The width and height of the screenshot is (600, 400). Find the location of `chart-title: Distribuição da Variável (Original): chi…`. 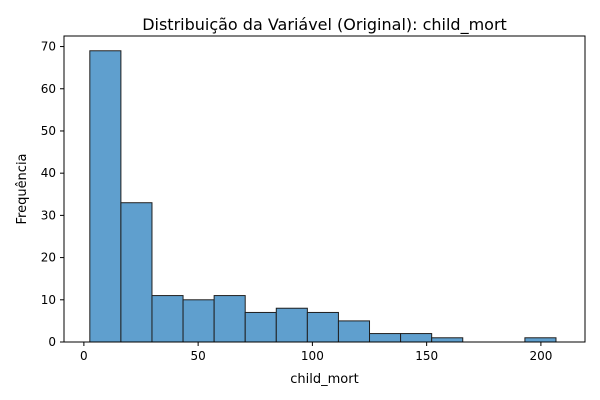

chart-title: Distribuição da Variável (Original): chi… is located at coordinates (324, 25).